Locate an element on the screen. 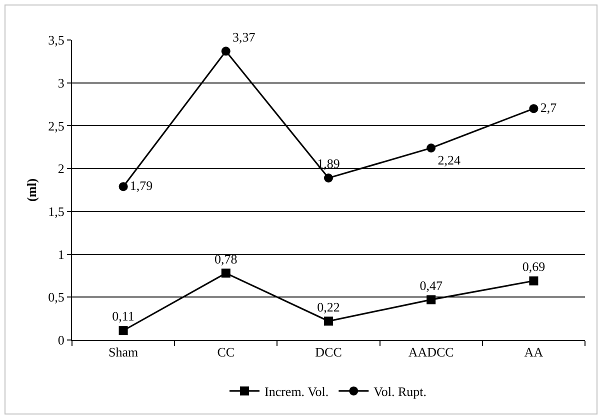  y-tick-label: 3,5 is located at coordinates (56, 40).